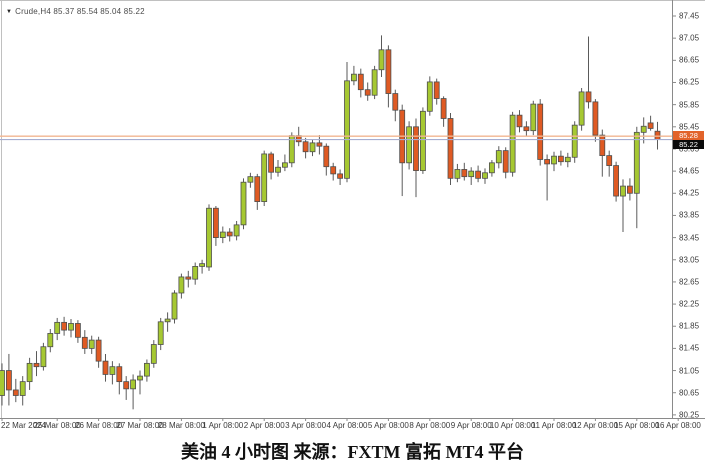 Image resolution: width=705 pixels, height=467 pixels. Describe the element at coordinates (99, 425) in the screenshot. I see `time-tick-label: 26 Mar 08:00` at that location.